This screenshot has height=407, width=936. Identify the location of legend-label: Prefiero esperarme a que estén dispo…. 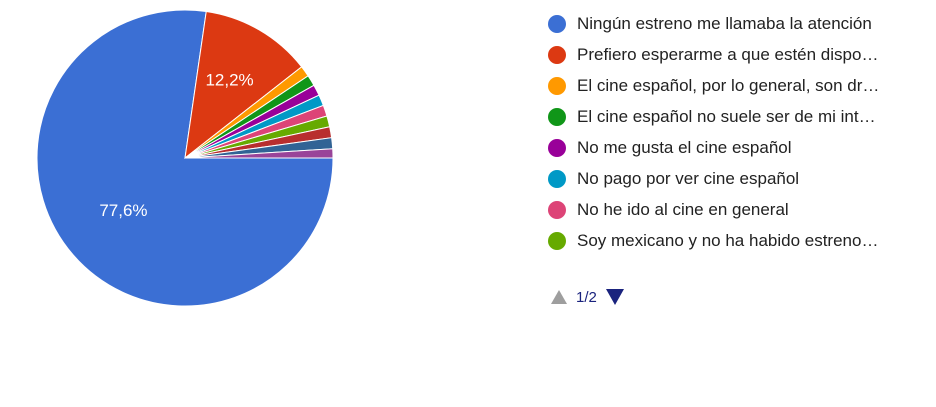
(728, 54).